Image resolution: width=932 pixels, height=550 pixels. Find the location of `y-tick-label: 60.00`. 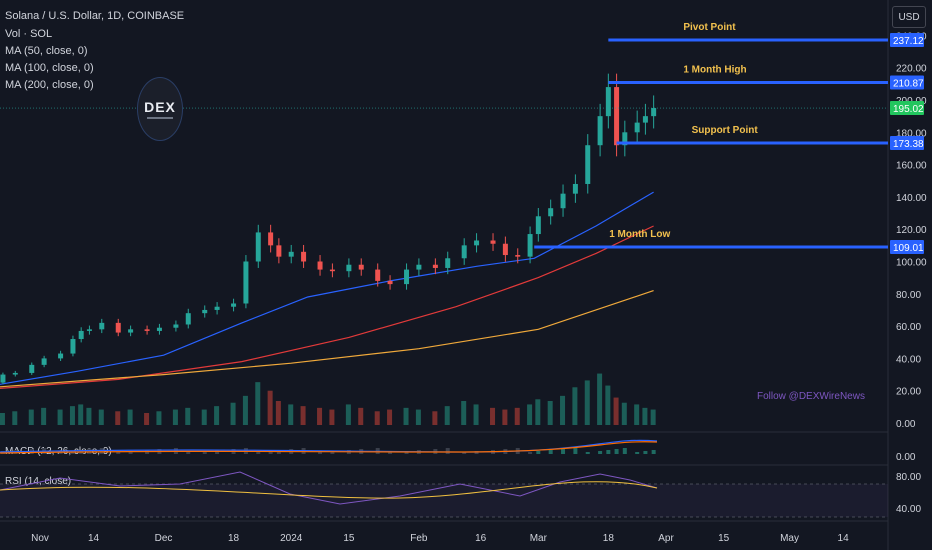

y-tick-label: 60.00 is located at coordinates (908, 327).